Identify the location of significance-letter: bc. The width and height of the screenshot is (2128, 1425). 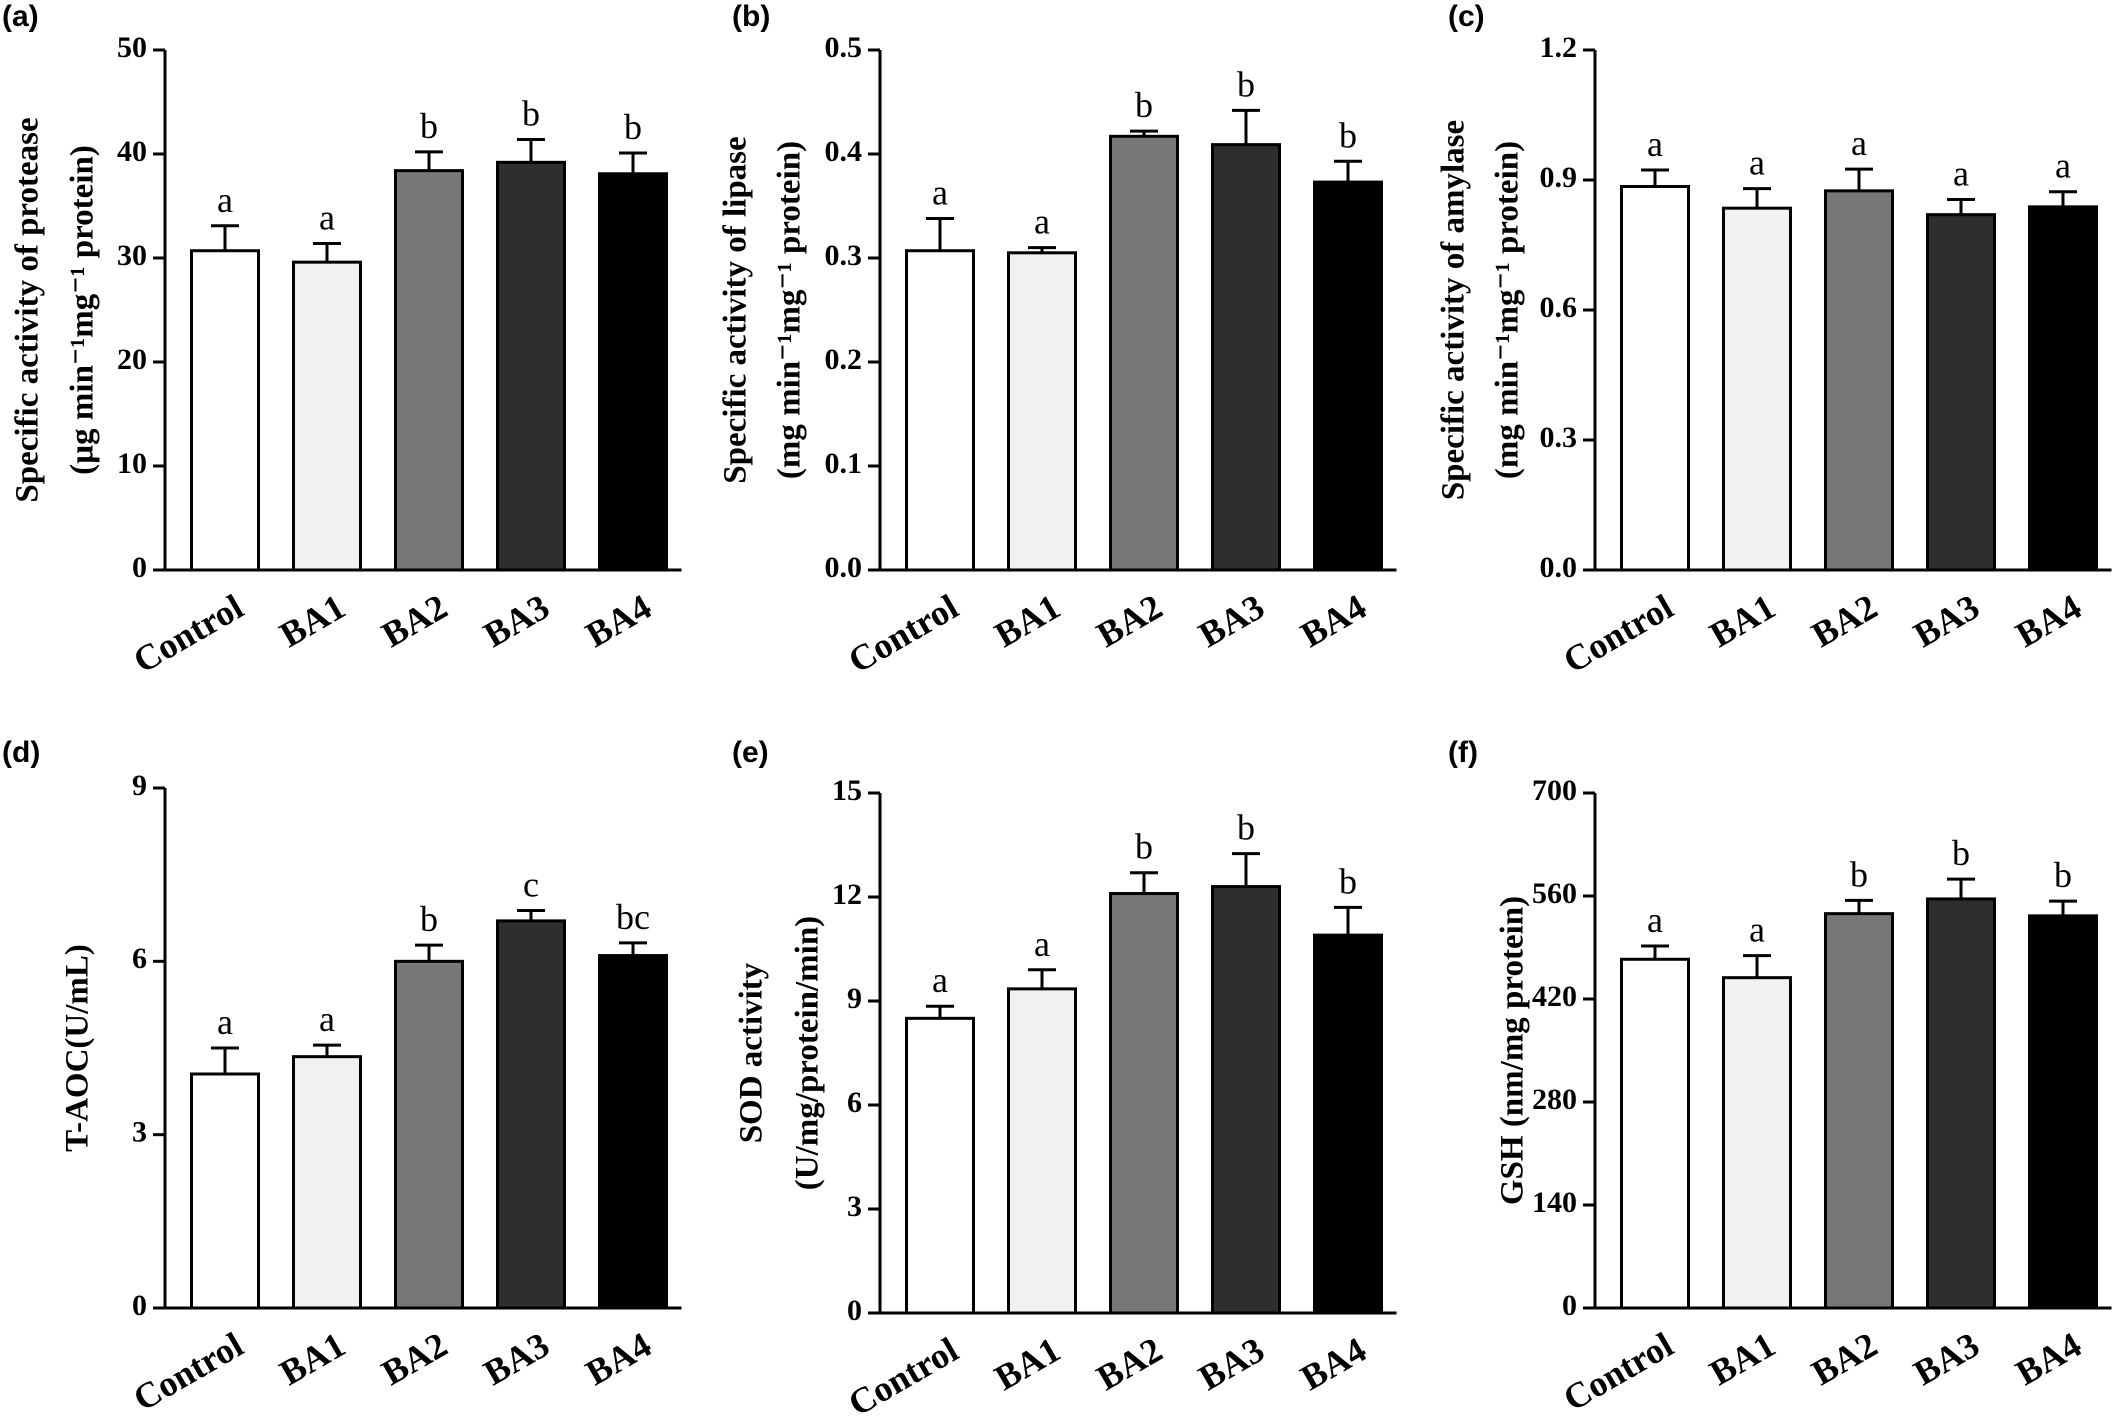
(633, 917).